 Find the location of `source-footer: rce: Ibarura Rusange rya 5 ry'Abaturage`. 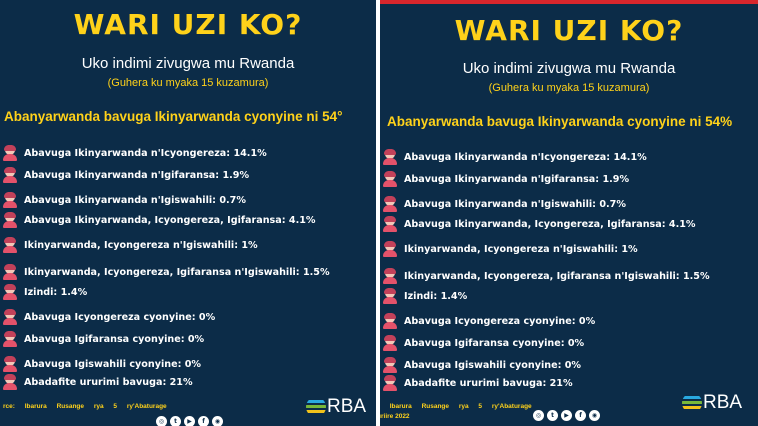

source-footer: rce: Ibarura Rusange rya 5 ry'Abaturage is located at coordinates (85, 406).